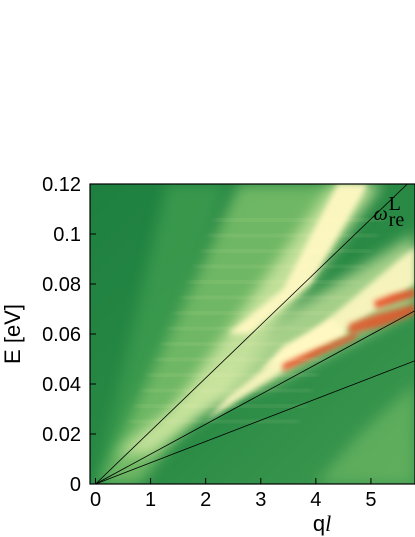  Describe the element at coordinates (67, 235) in the screenshot. I see `y-tick-label: 0.1` at that location.